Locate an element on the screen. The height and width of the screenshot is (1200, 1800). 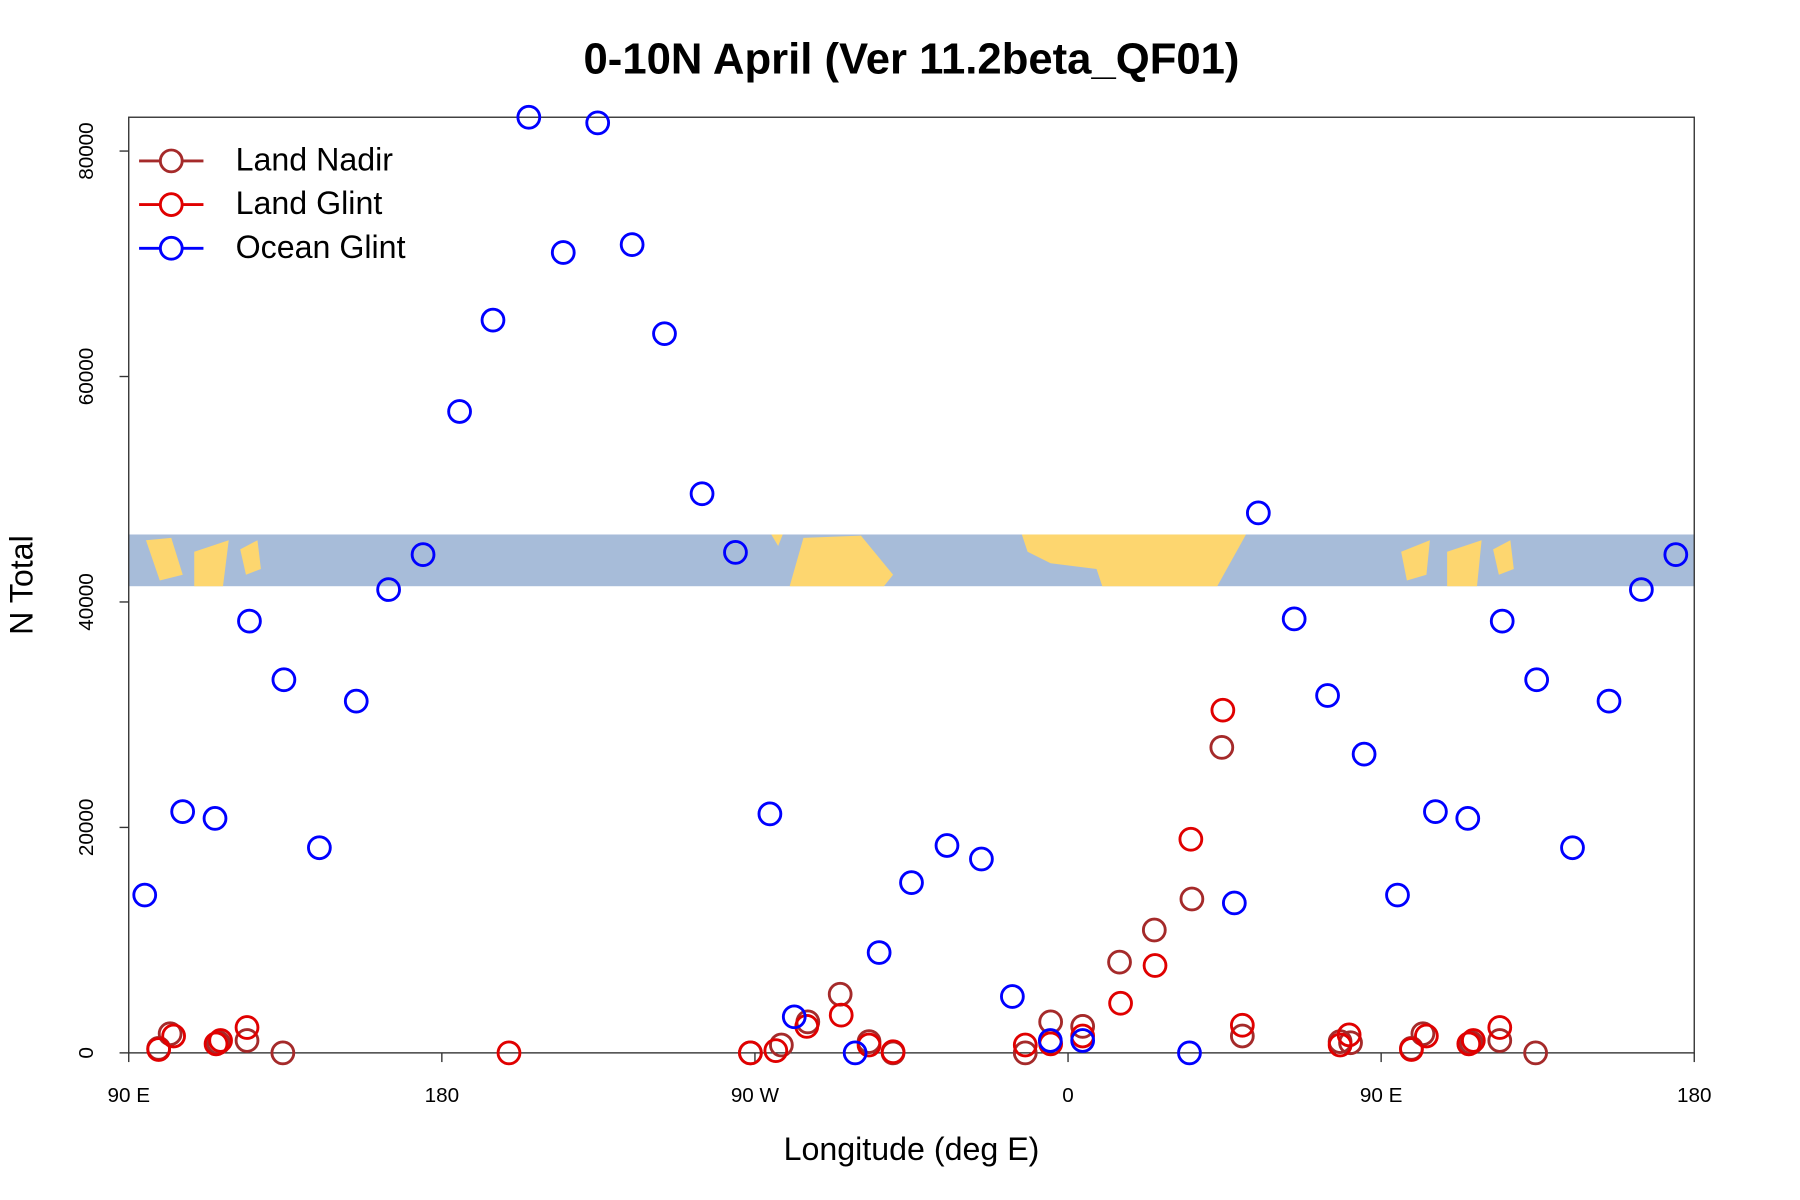
legend-label: Land Nadir is located at coordinates (315, 160).